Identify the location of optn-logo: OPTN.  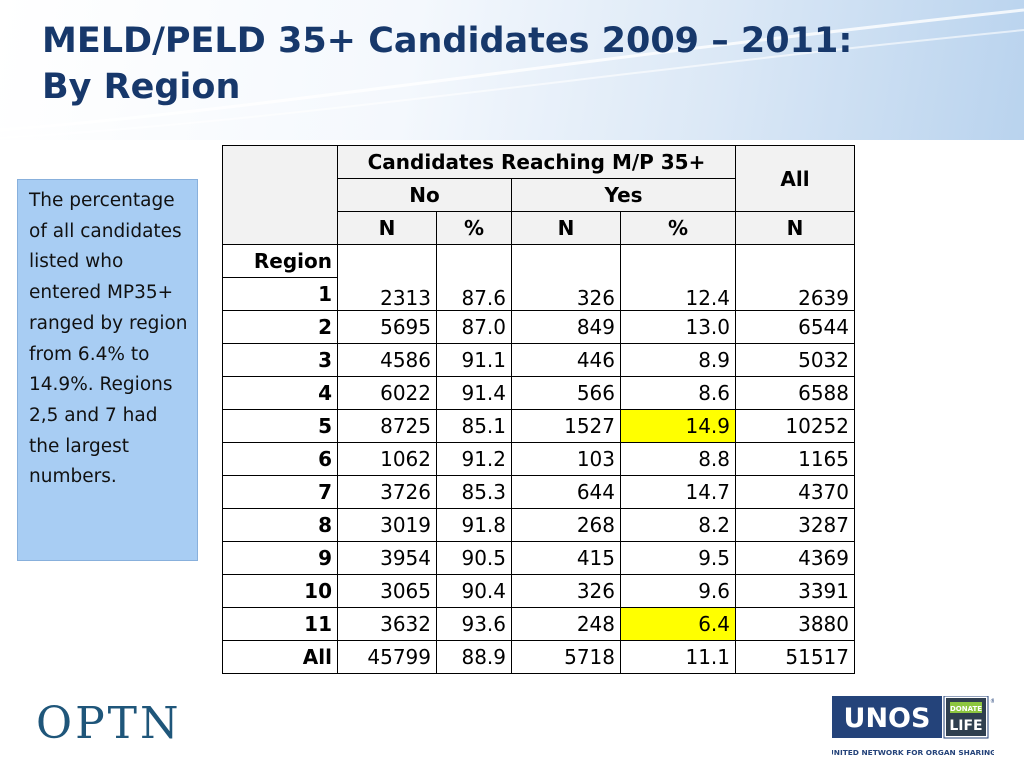
(109, 723).